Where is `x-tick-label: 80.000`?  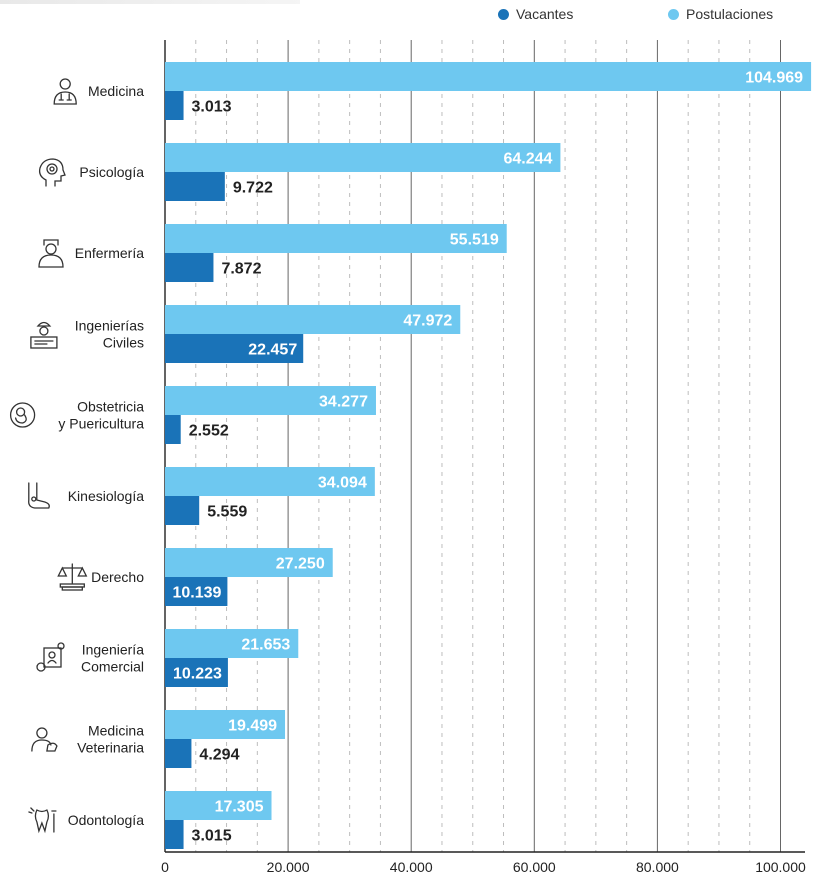 x-tick-label: 80.000 is located at coordinates (657, 867).